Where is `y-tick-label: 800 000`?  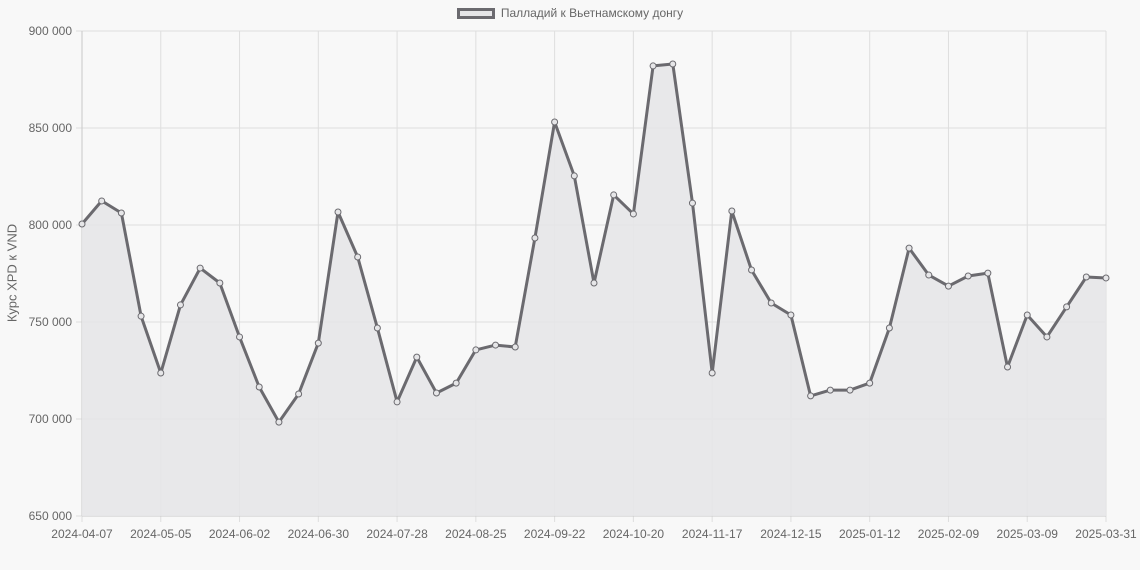
y-tick-label: 800 000 is located at coordinates (51, 225).